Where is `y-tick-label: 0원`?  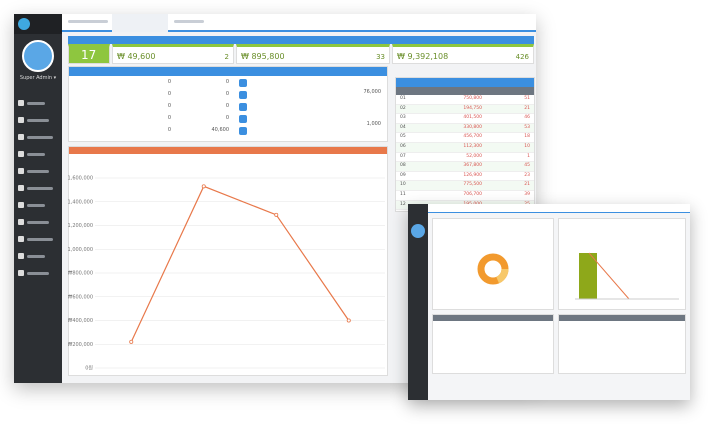 y-tick-label: 0원 is located at coordinates (89, 368).